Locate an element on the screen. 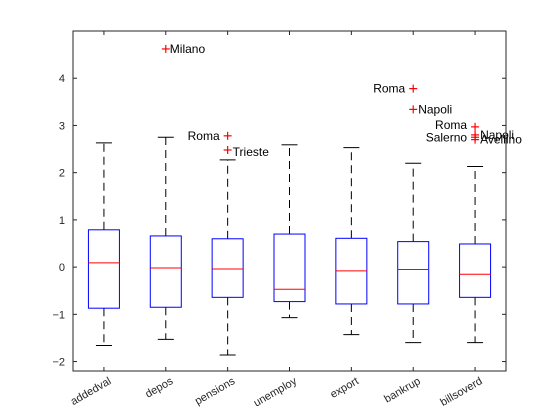 The height and width of the screenshot is (420, 560). y-tick-label: 4 is located at coordinates (62, 79).